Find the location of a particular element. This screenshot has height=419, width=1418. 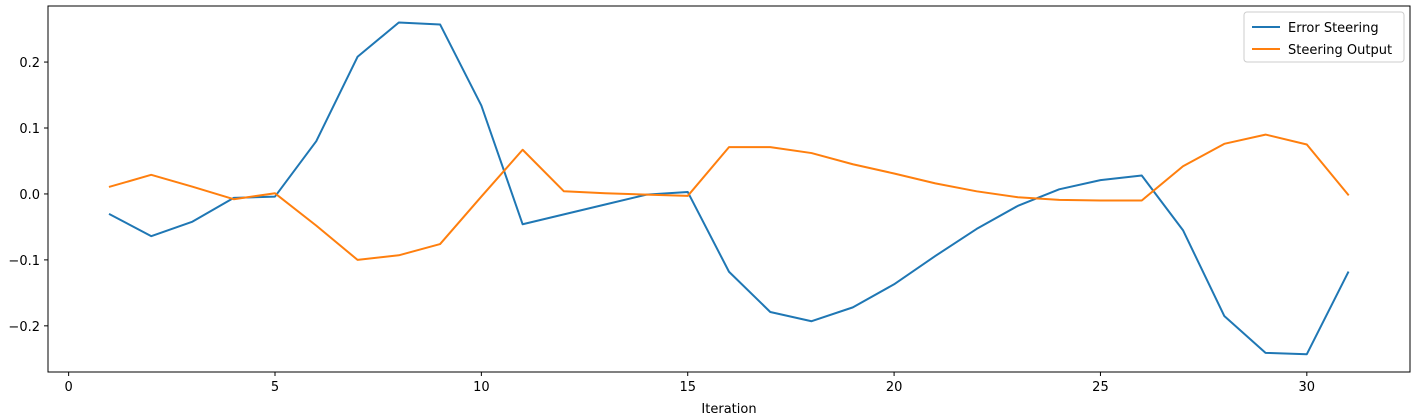

y-tick-label: −0.2 is located at coordinates (24, 327).